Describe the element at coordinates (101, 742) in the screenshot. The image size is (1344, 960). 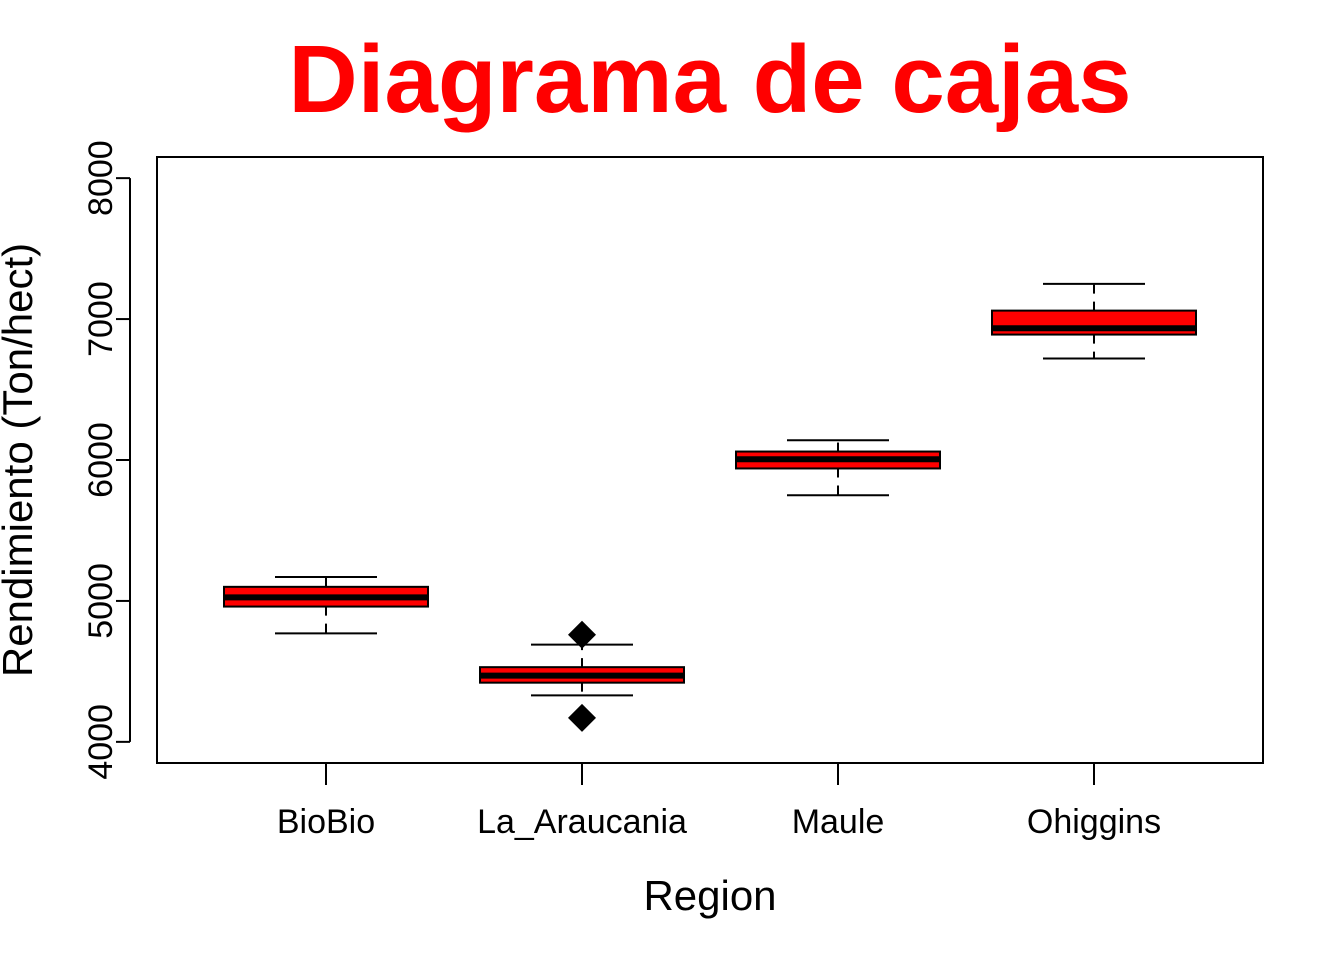
I see `y-tick-label: 4000` at that location.